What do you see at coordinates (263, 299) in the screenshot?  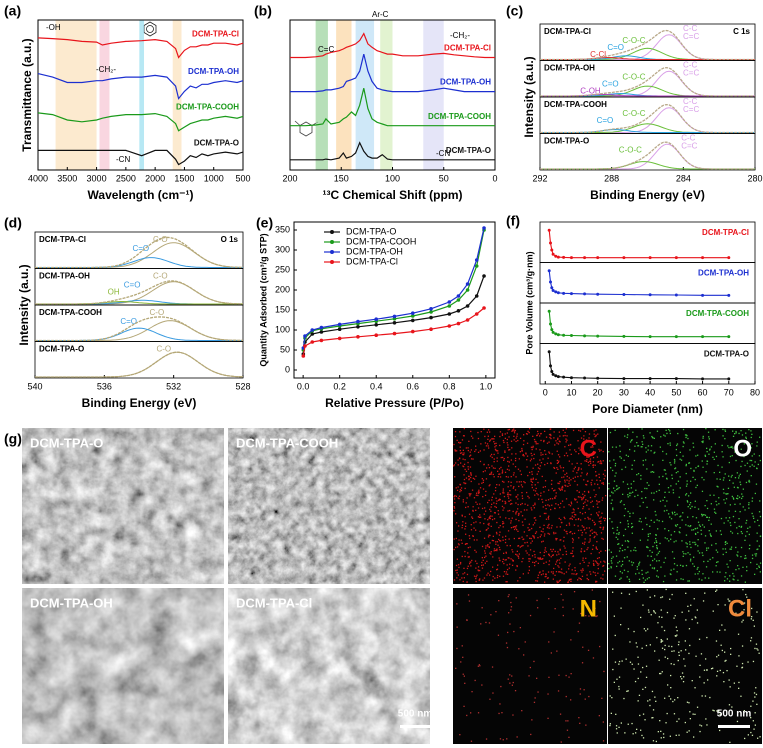 I see `y-axis-label: Quantity Adsorbed (cm³/g STP)` at bounding box center [263, 299].